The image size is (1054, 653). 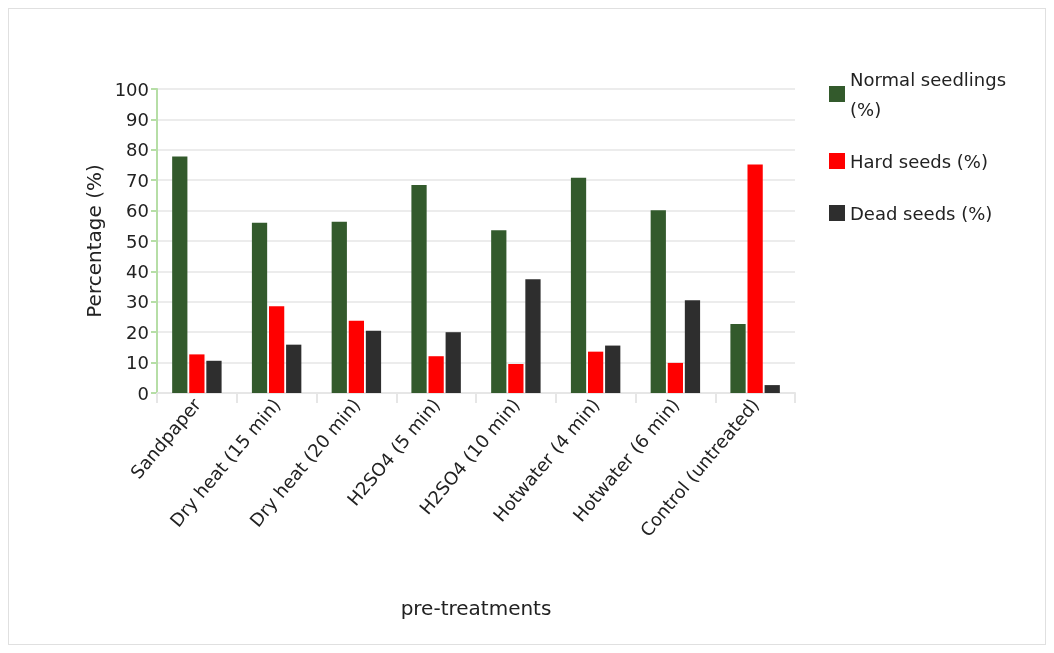 I want to click on y-tick-label: 70, so click(x=137, y=180).